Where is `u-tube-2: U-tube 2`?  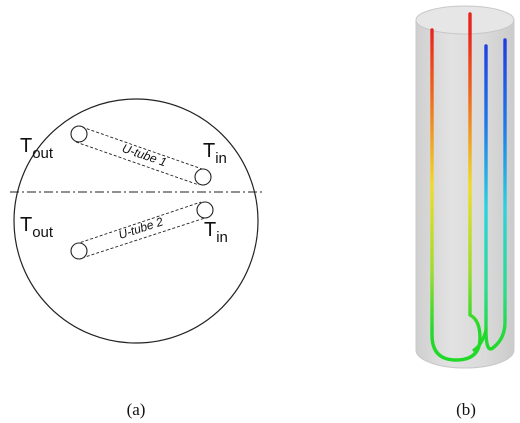 u-tube-2: U-tube 2 is located at coordinates (142, 230).